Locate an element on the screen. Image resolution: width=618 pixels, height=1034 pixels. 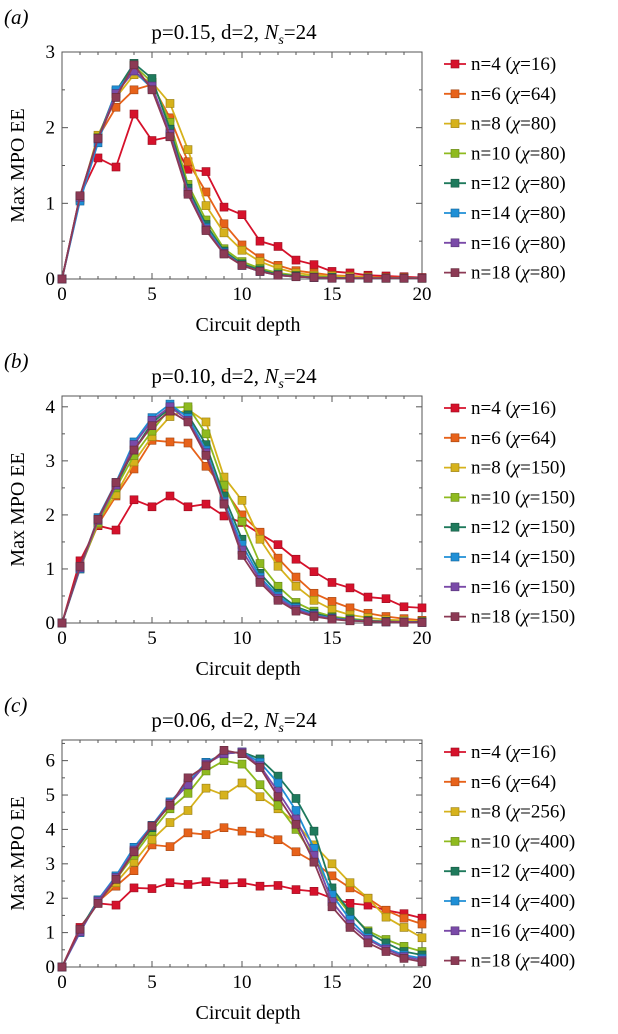
legend-entry: n=8 (χ=80) is located at coordinates (500, 124).